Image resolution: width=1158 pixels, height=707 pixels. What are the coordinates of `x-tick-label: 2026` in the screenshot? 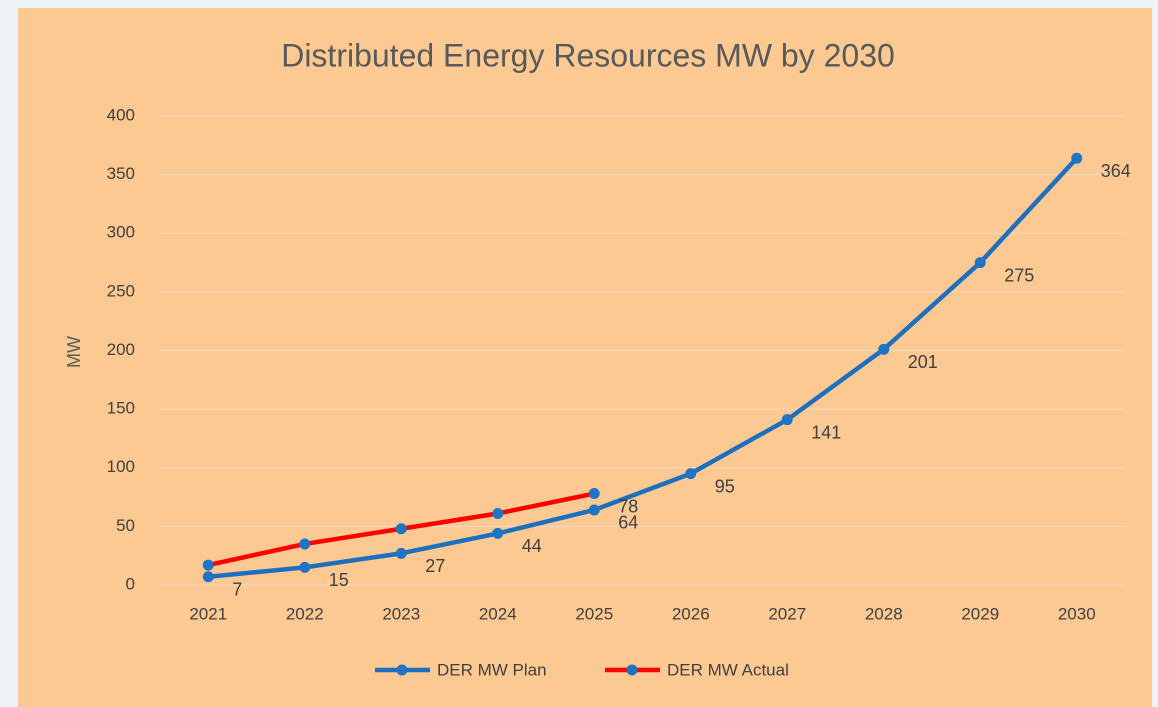 It's located at (691, 613).